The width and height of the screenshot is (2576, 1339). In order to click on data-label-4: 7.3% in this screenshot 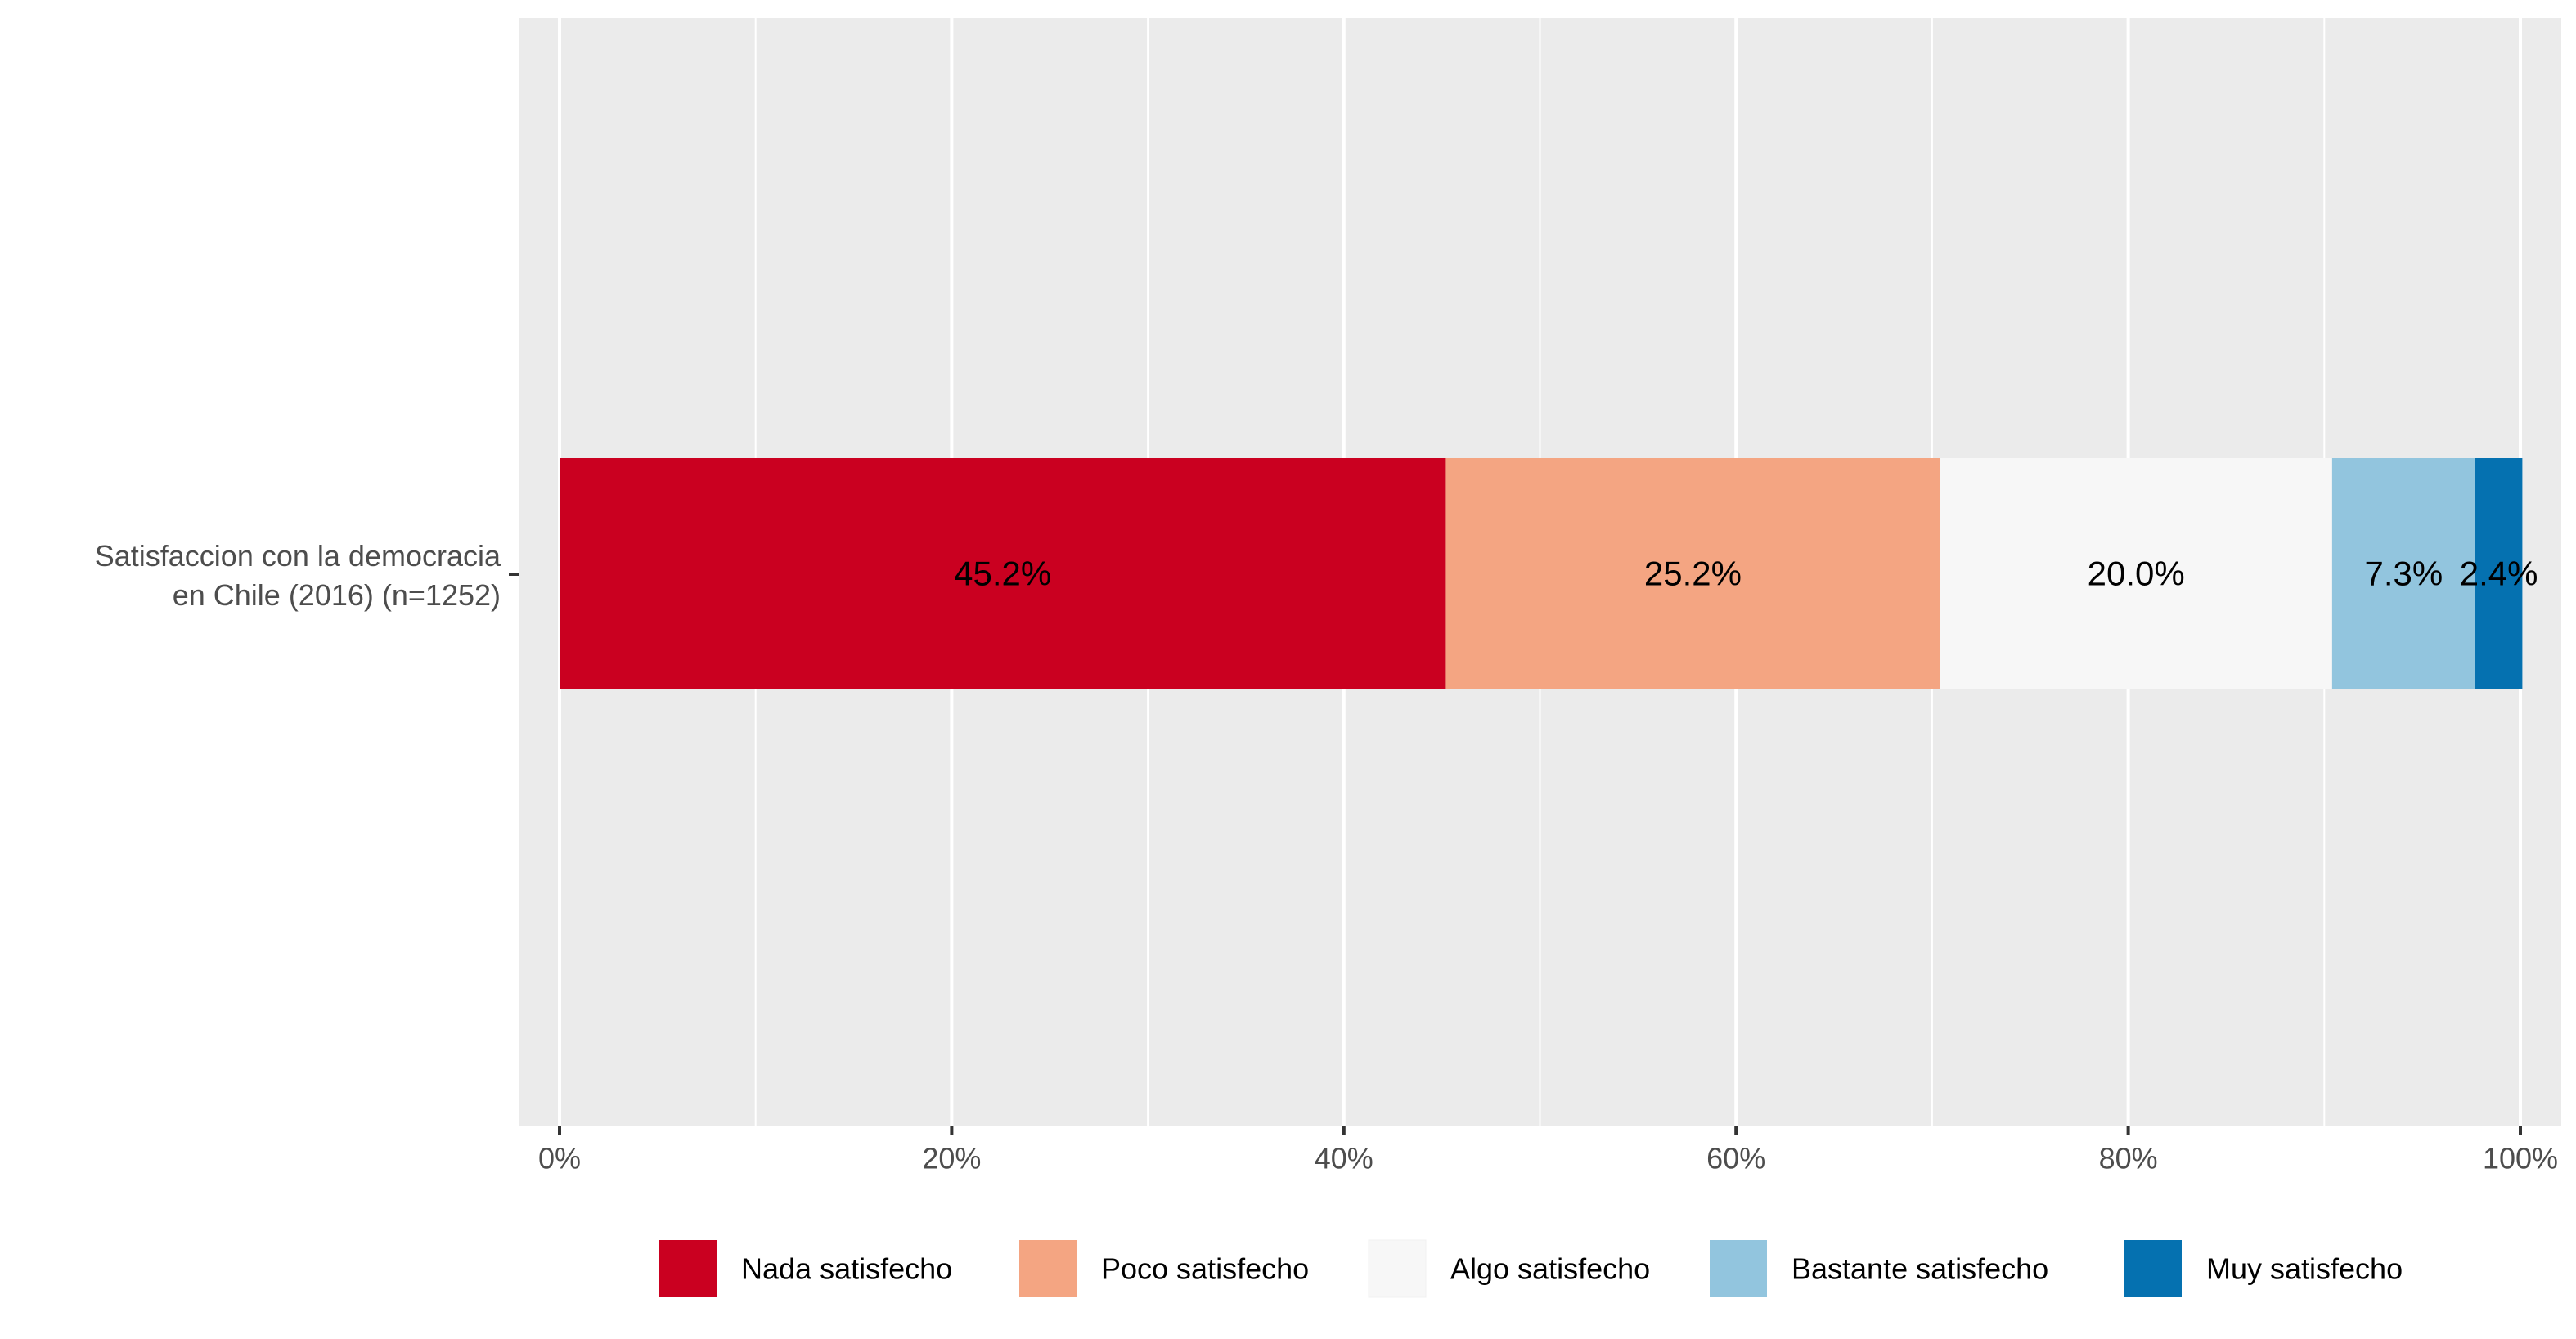, I will do `click(2404, 574)`.